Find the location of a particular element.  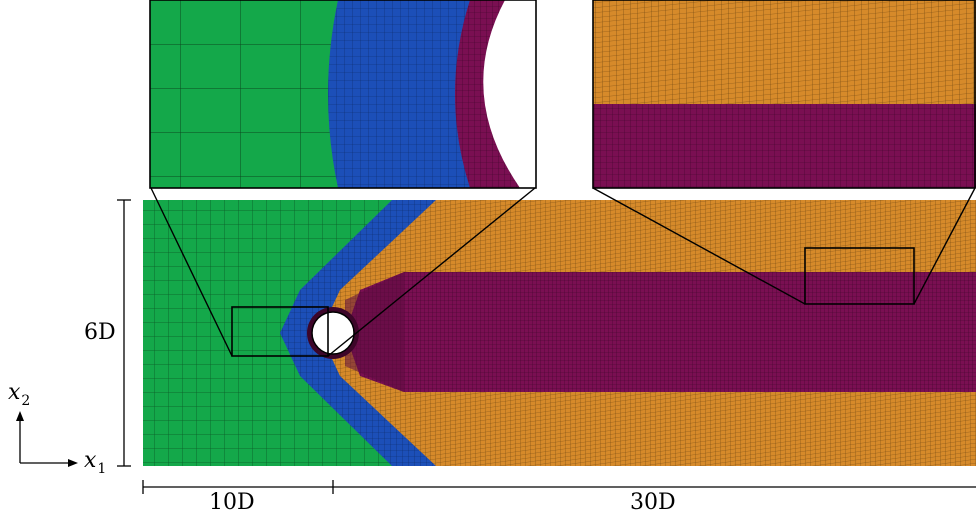

axis-x2-label: x2 is located at coordinates (19, 394).